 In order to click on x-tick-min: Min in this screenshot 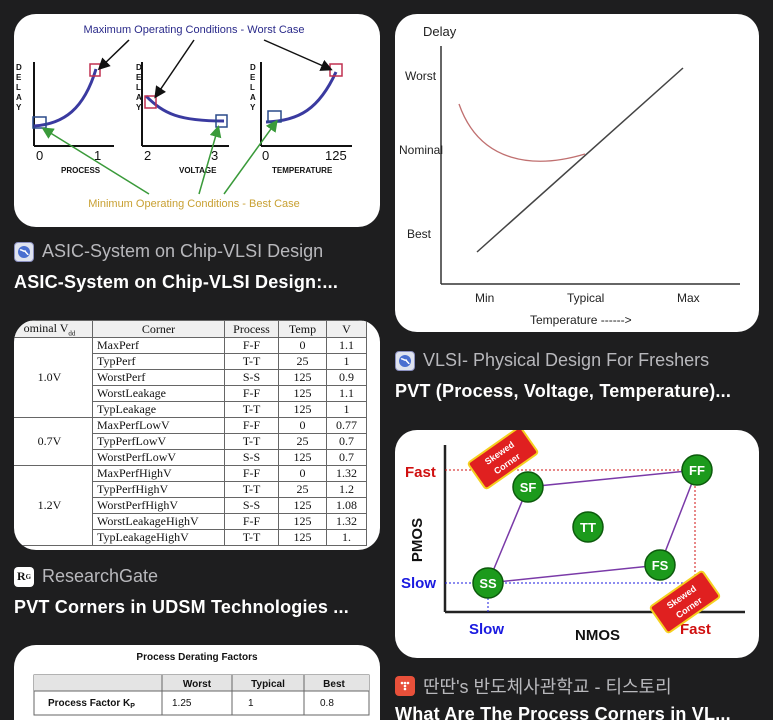, I will do `click(484, 298)`.